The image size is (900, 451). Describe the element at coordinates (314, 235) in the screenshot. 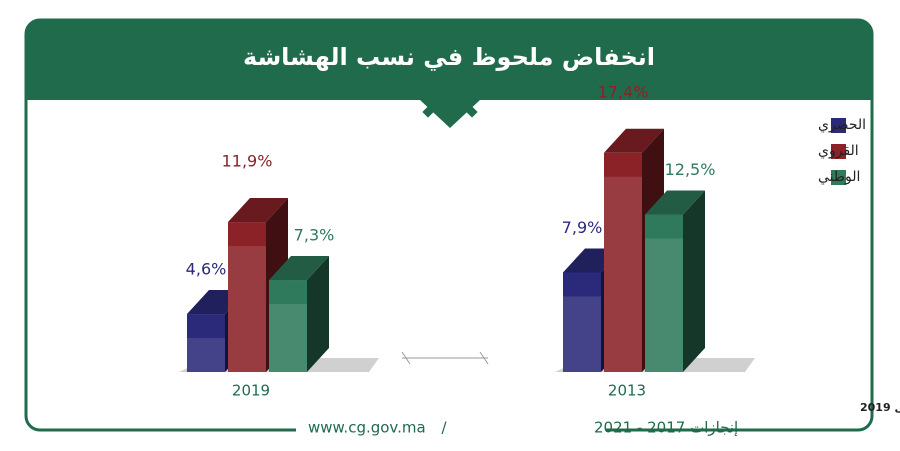

I see `value-label: 7,3%` at that location.